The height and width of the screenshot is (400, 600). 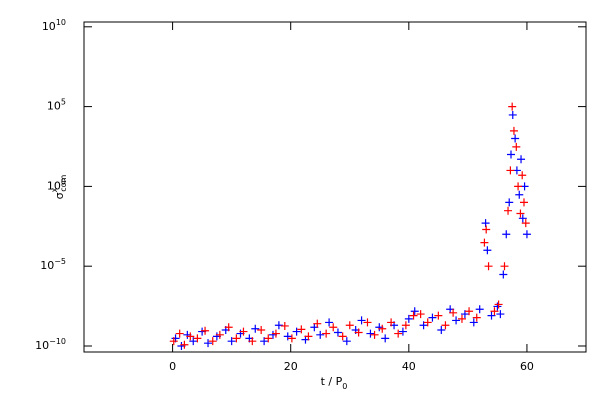 I want to click on x-tick-label: 40, so click(x=409, y=366).